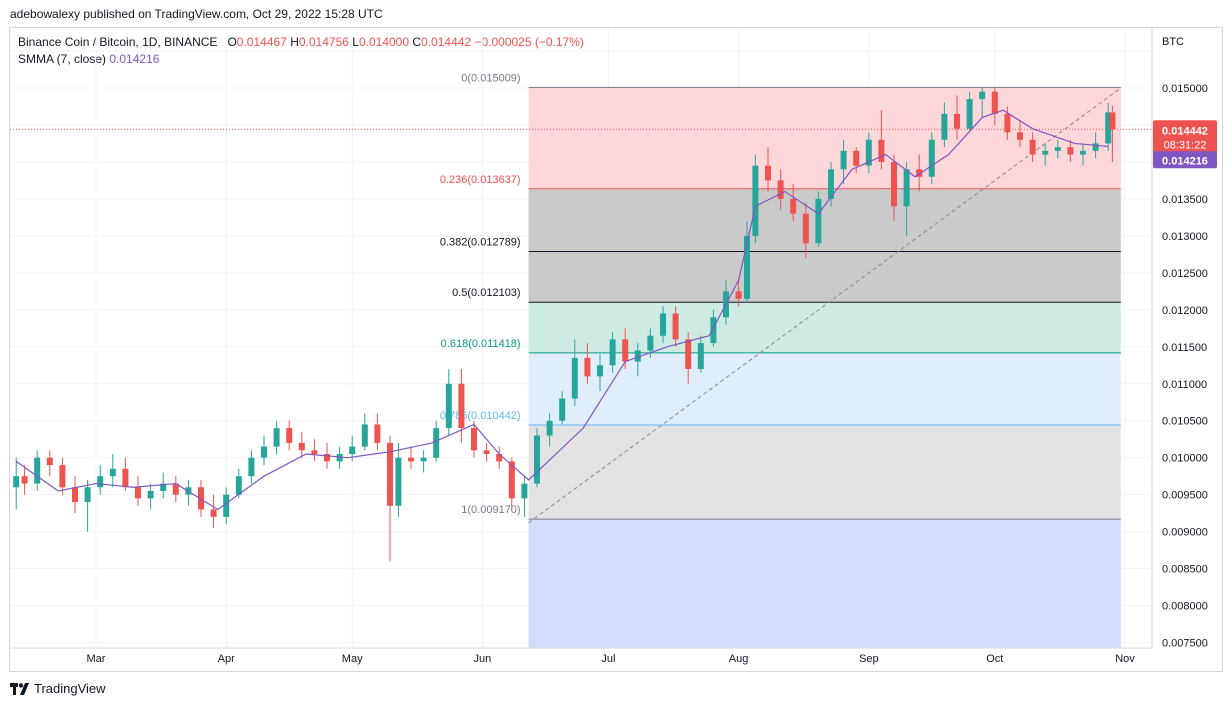  What do you see at coordinates (261, 42) in the screenshot?
I see `open-value: 0.014467` at bounding box center [261, 42].